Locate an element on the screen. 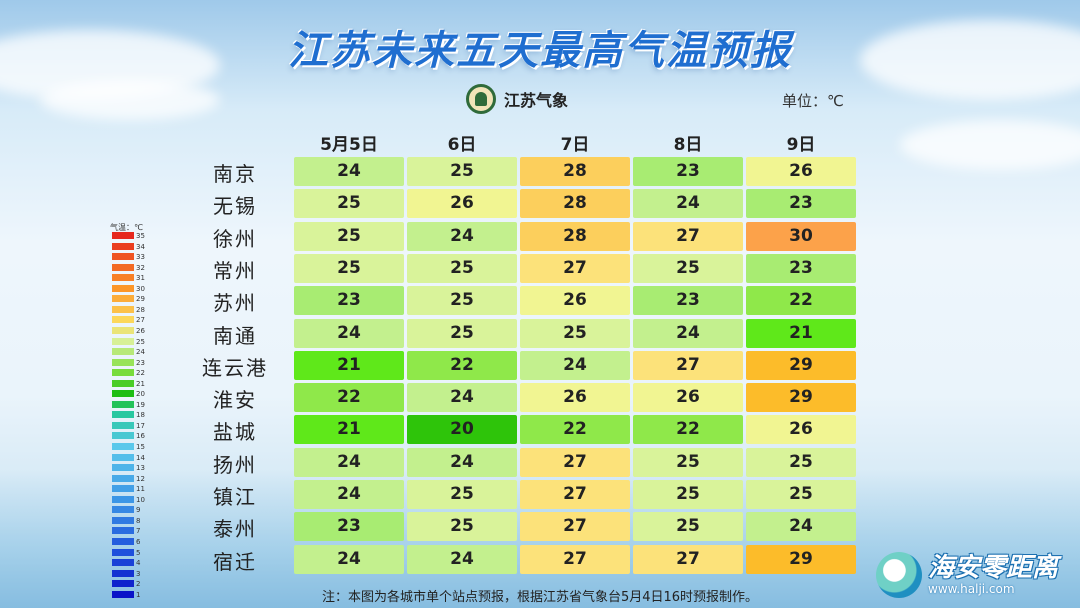 This screenshot has height=608, width=1080. city-label: 连云港 is located at coordinates (235, 367).